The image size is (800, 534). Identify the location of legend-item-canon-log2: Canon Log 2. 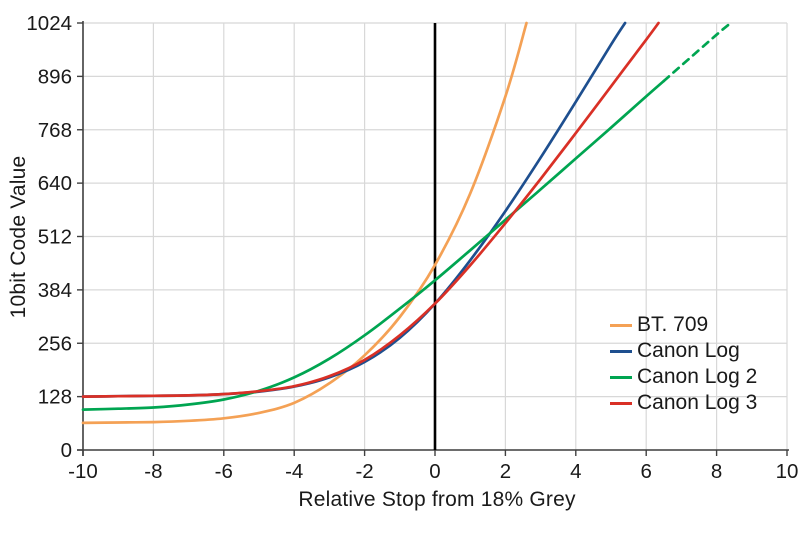
(683, 377).